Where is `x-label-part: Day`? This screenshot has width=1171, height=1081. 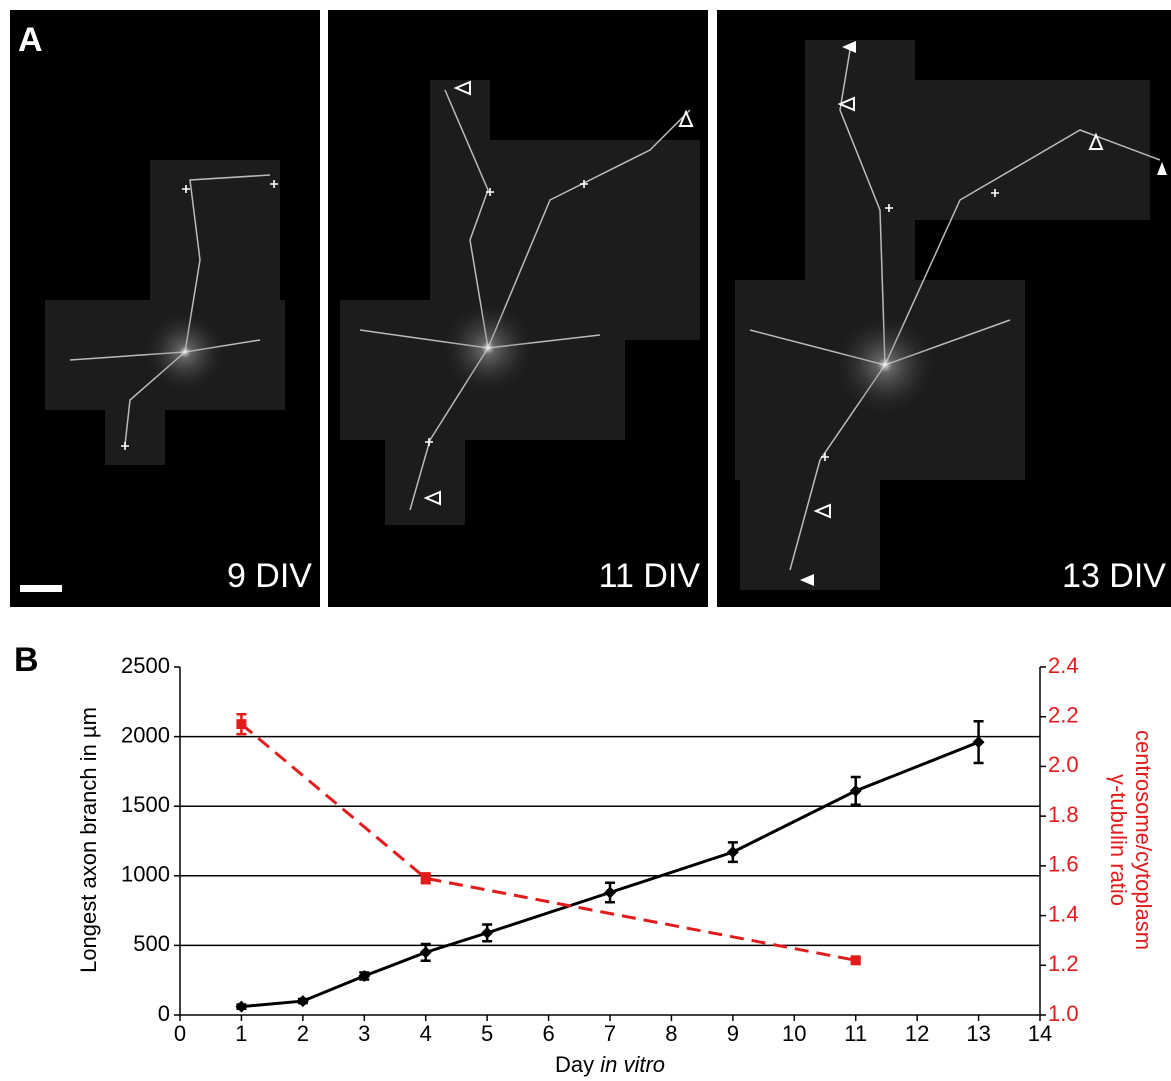 x-label-part: Day is located at coordinates (574, 1064).